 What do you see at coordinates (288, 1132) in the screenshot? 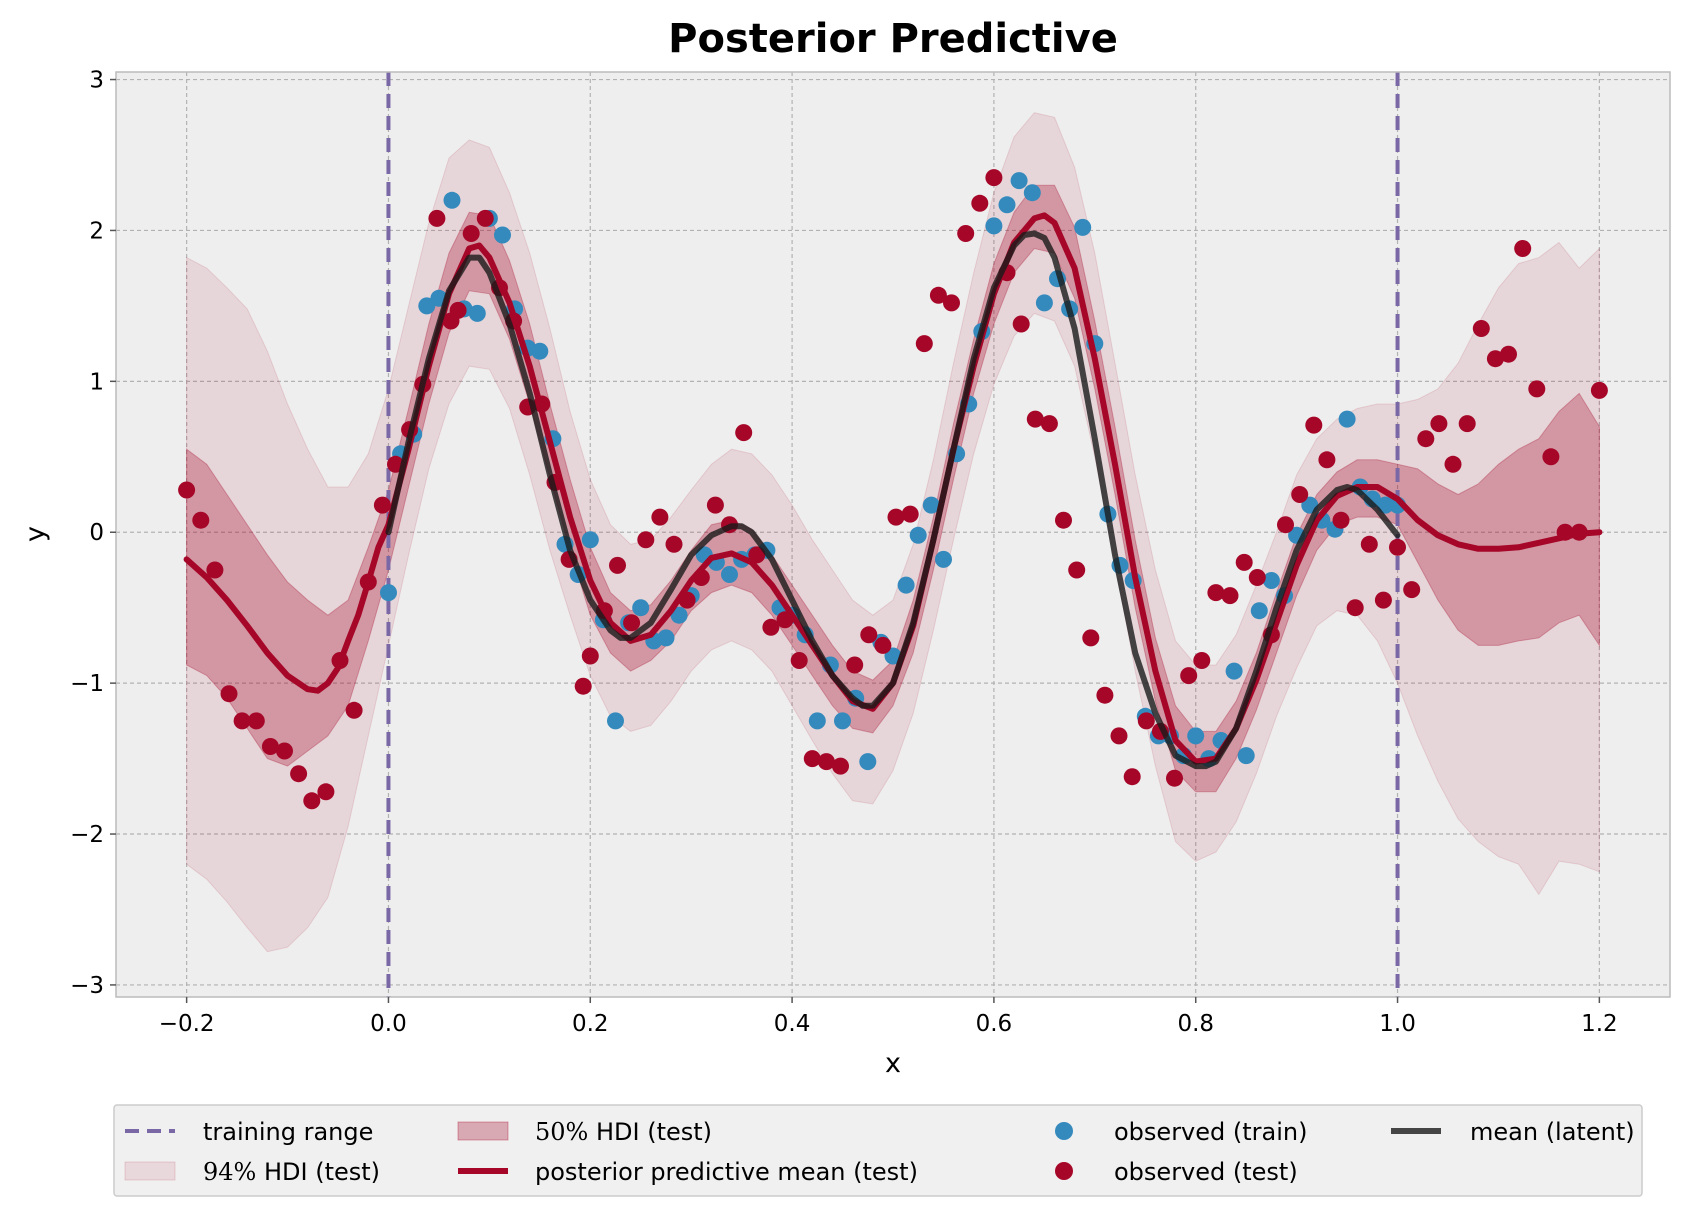
I see `legend-label-training-range: training range` at bounding box center [288, 1132].